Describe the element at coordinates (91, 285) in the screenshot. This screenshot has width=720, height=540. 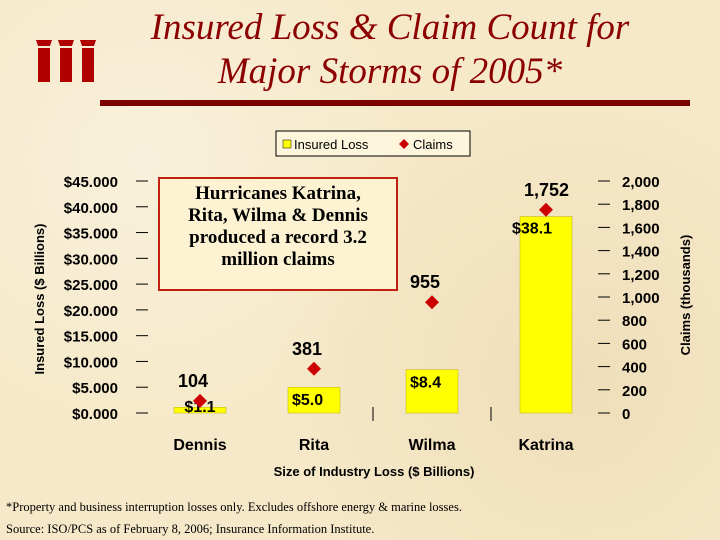
I see `y-tick-label: $25.000` at that location.